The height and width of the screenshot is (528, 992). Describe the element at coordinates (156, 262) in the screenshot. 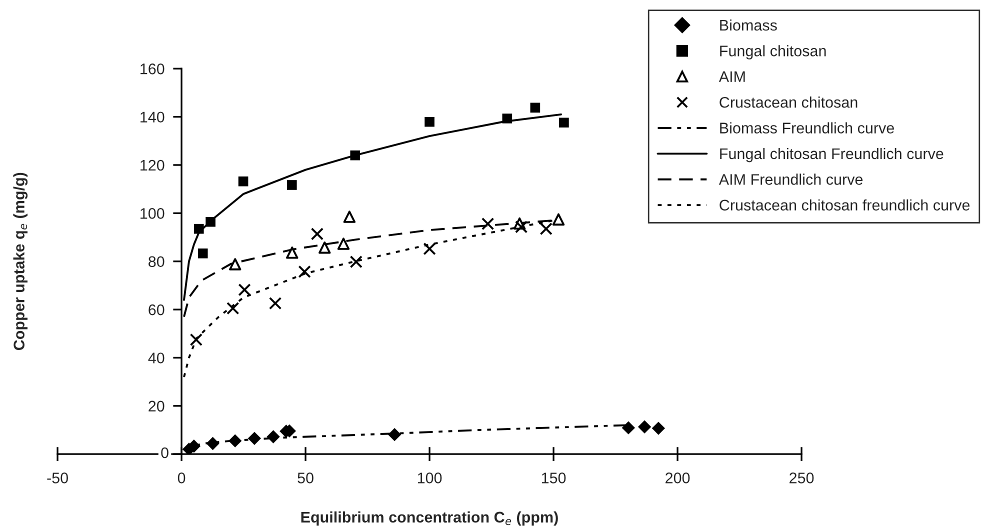

I see `y-tick-label: 80` at that location.